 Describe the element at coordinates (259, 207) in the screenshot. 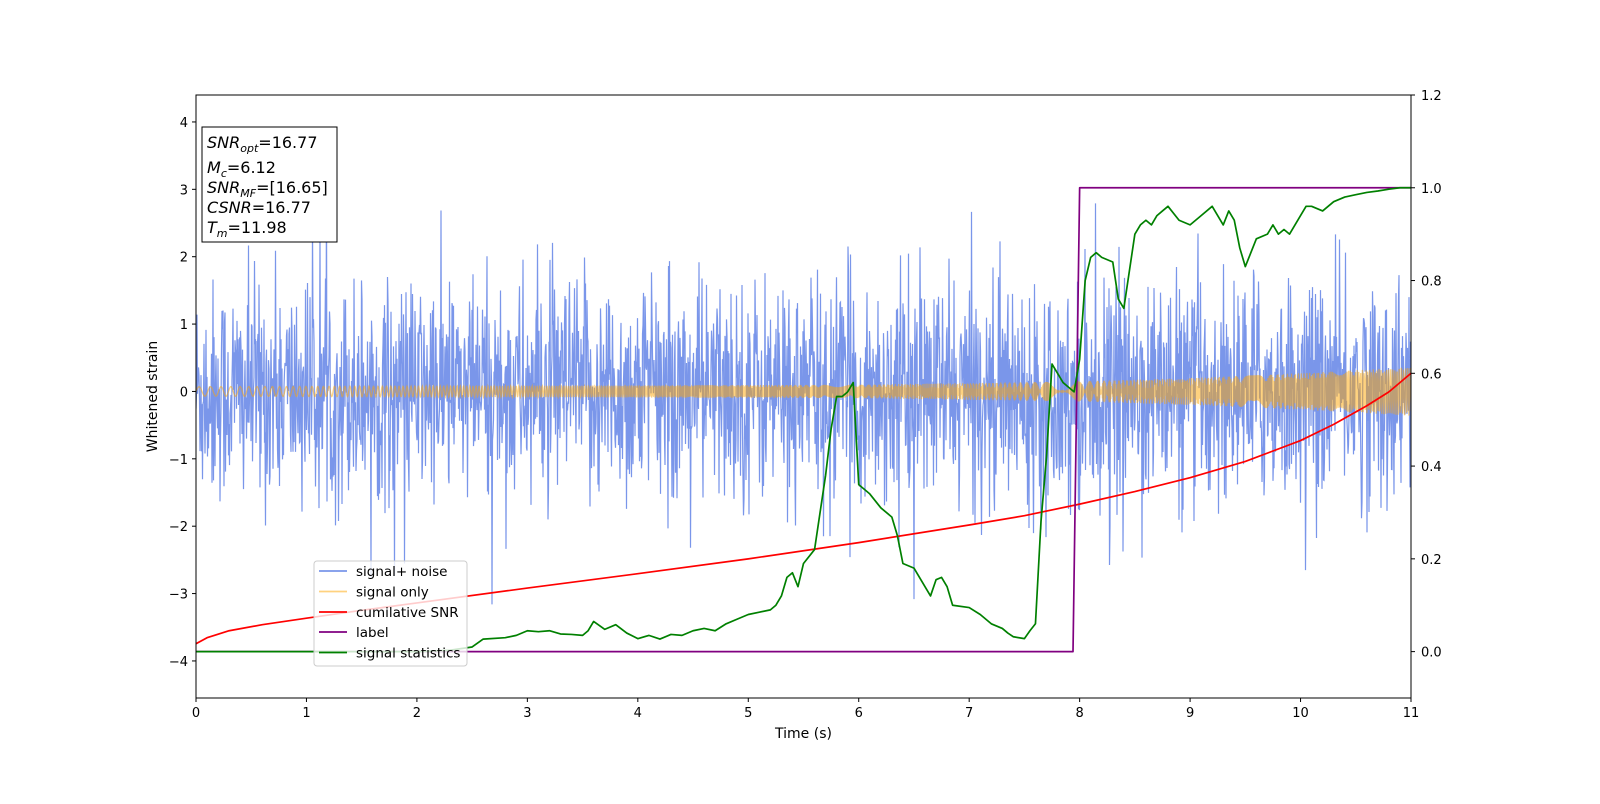

I see `info-box-line: CSNR=16.77` at that location.